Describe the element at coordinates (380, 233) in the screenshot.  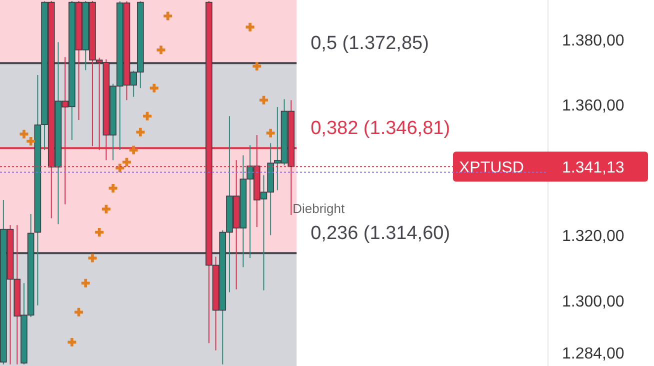
I see `ref-line-label: 0,236 (1.314,60)` at that location.